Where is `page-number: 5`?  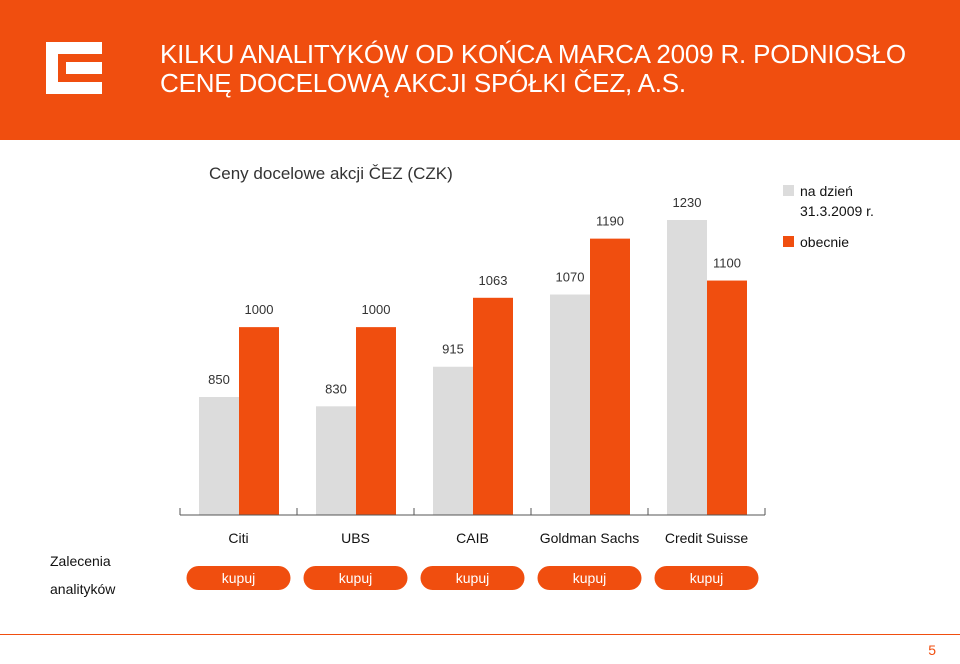 page-number: 5 is located at coordinates (932, 650).